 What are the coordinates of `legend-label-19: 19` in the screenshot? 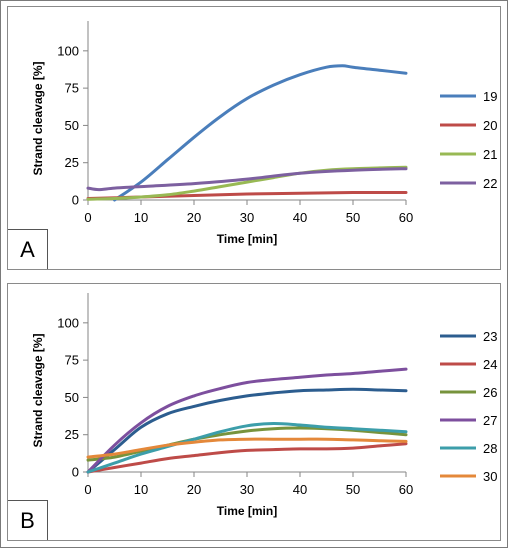 It's located at (490, 96).